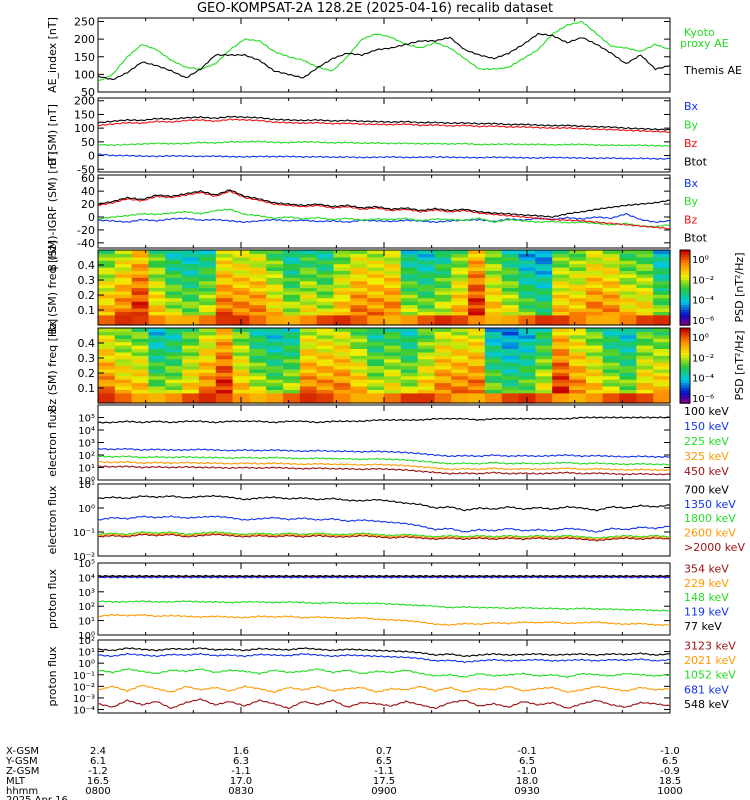 This screenshot has width=750, height=800. Describe the element at coordinates (384, 673) in the screenshot. I see `series-line-1052-kev` at that location.